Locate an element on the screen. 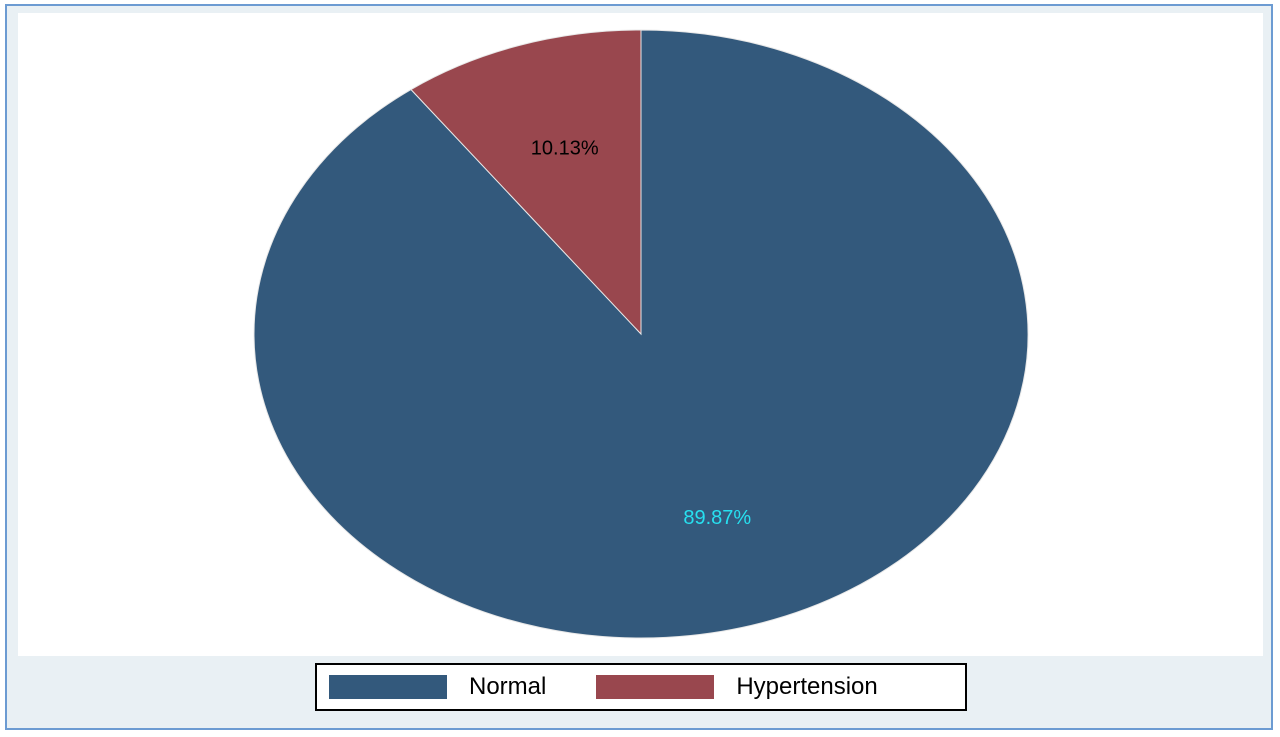  legend-label-normal: Normal is located at coordinates (508, 686).